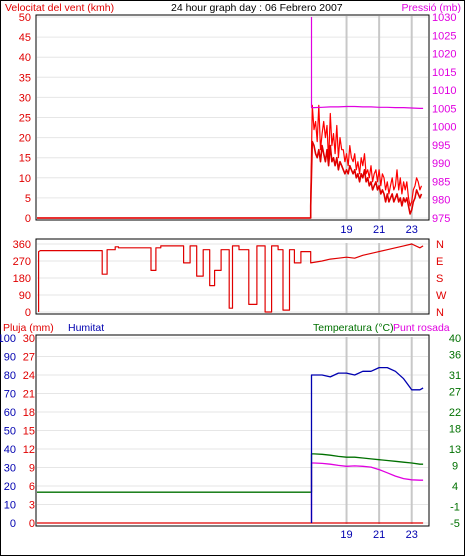 Image resolution: width=465 pixels, height=556 pixels. I want to click on pressure-axis-label: Pressió (mb), so click(431, 8).